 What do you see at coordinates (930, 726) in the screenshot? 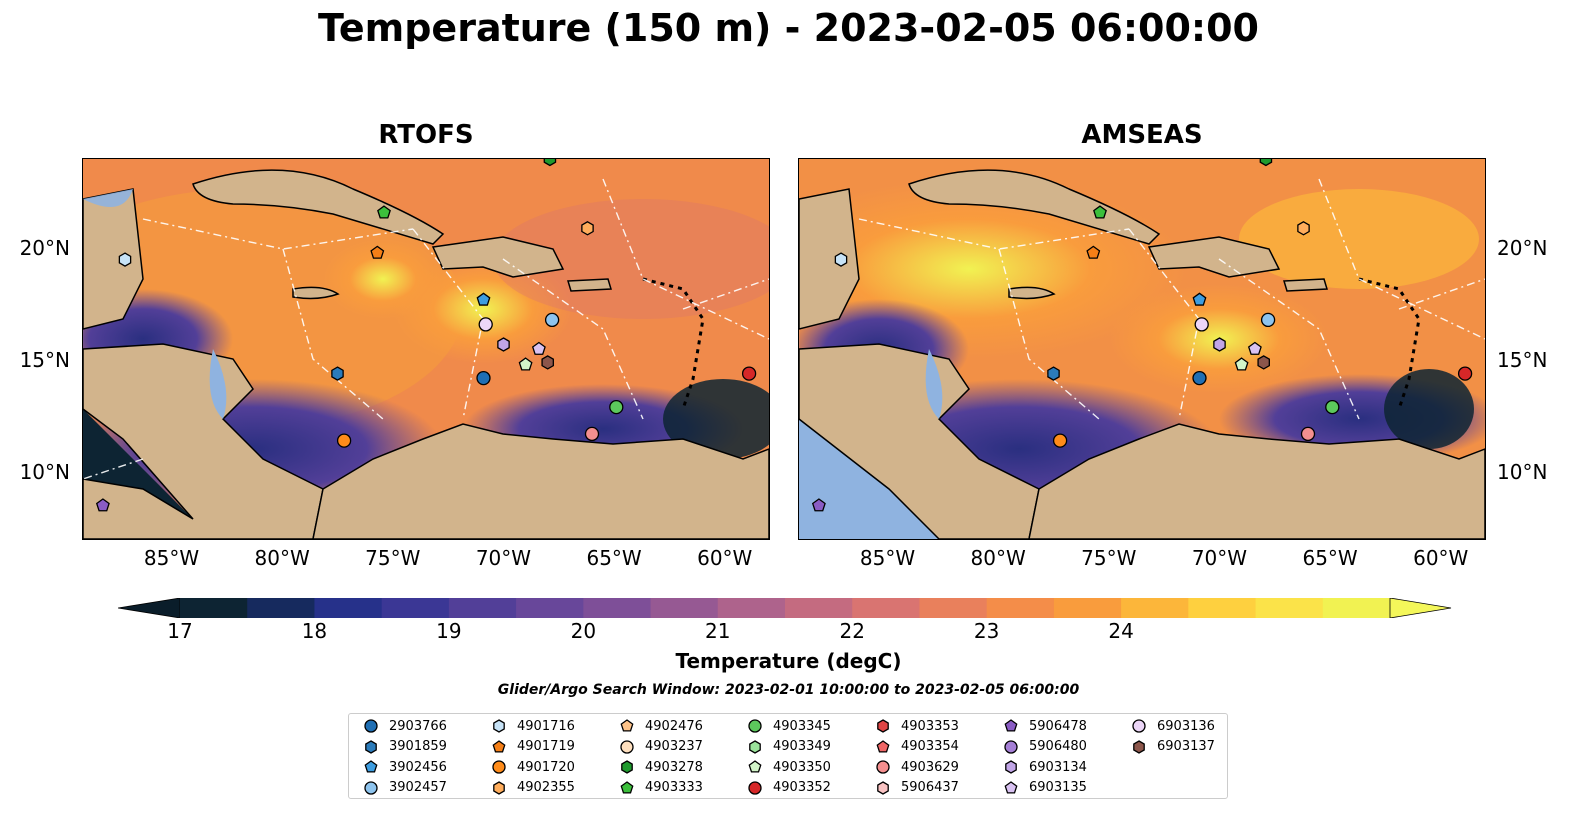
I see `legend-label: 4903353` at bounding box center [930, 726].